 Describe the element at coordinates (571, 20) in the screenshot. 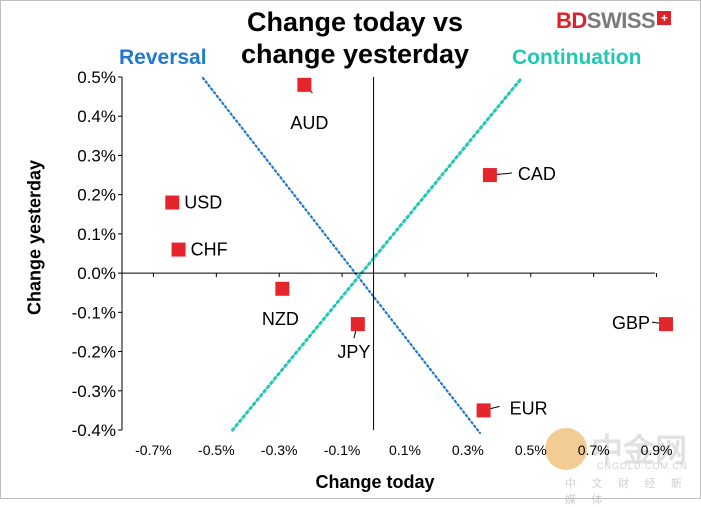

I see `logo-part-bd: BD` at that location.